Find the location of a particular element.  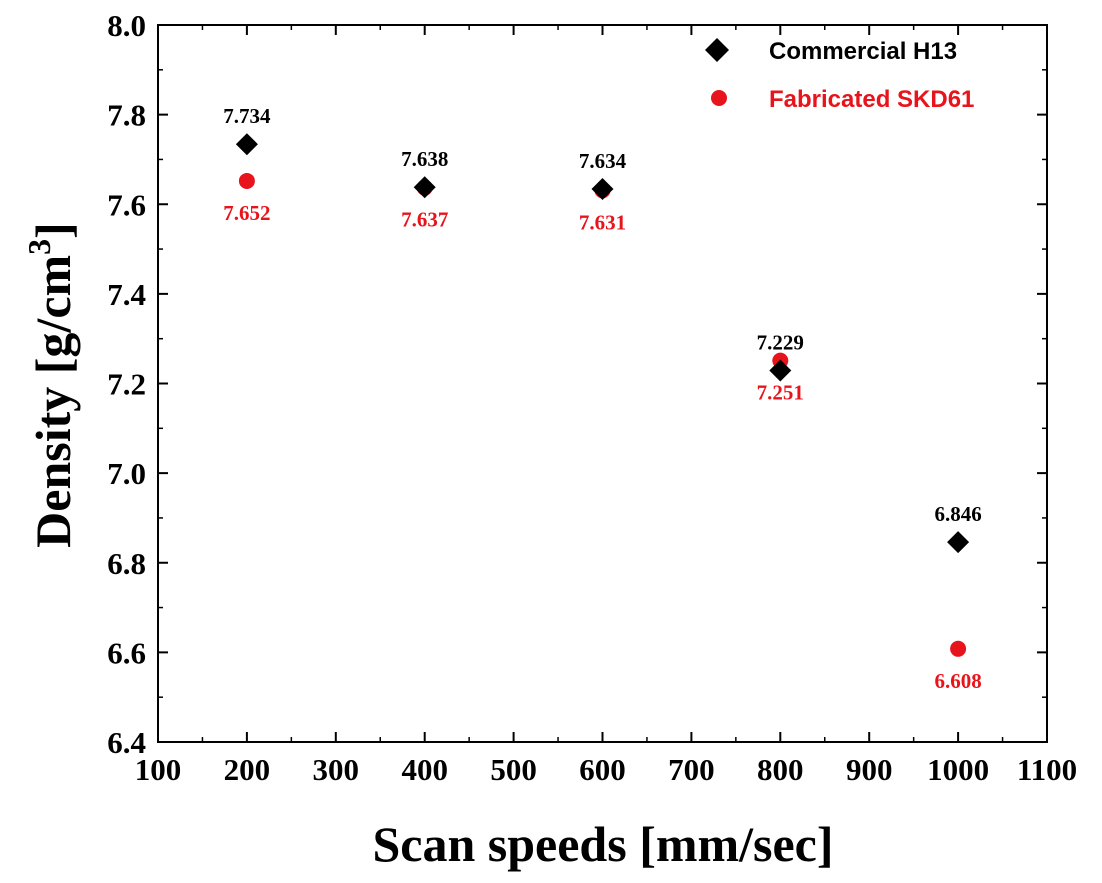

data-label-commercial-h13: 7.638 is located at coordinates (424, 159).